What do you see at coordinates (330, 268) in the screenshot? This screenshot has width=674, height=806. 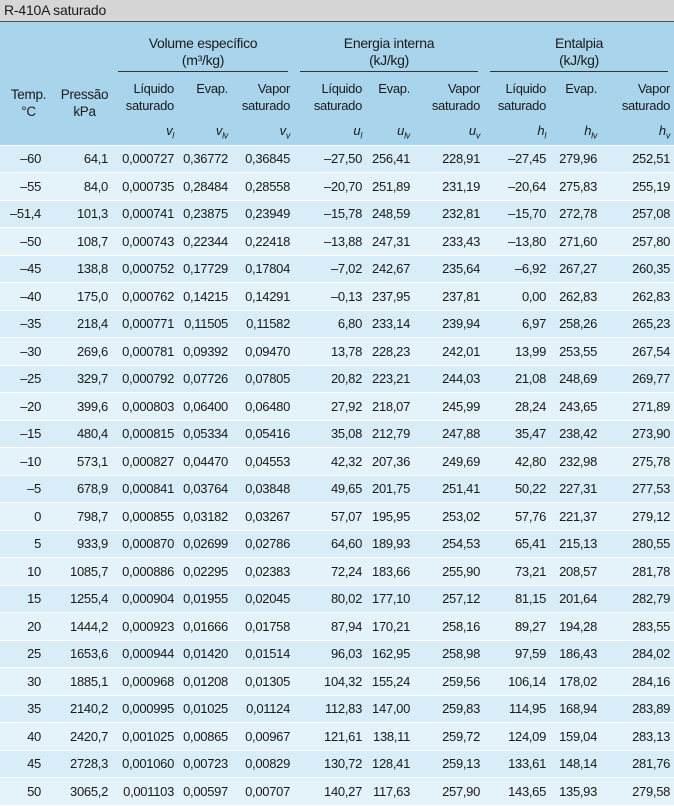 I see `data-cell: –7,02` at bounding box center [330, 268].